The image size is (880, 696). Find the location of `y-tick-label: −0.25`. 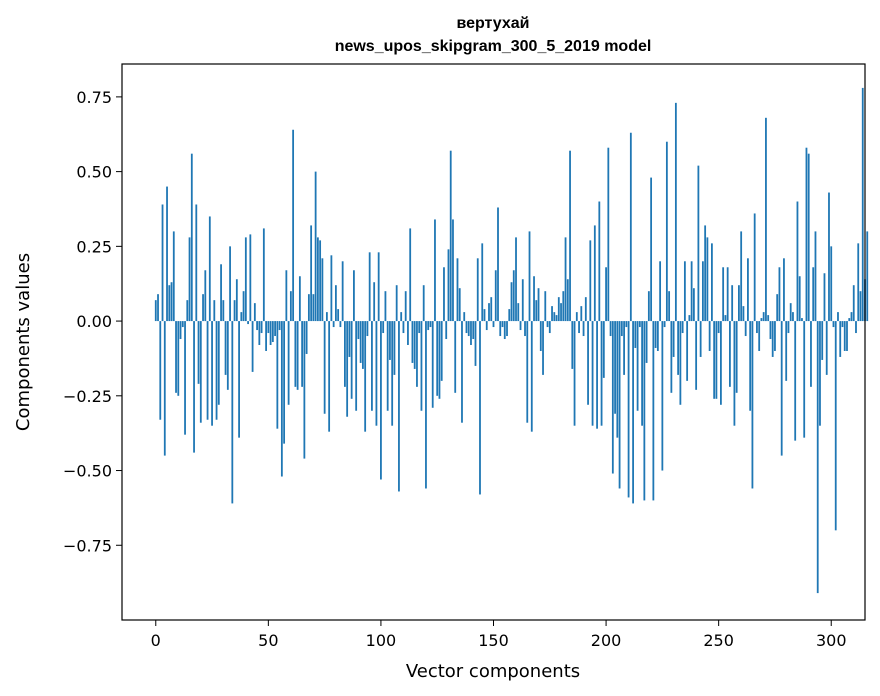

y-tick-label: −0.25 is located at coordinates (87, 396).